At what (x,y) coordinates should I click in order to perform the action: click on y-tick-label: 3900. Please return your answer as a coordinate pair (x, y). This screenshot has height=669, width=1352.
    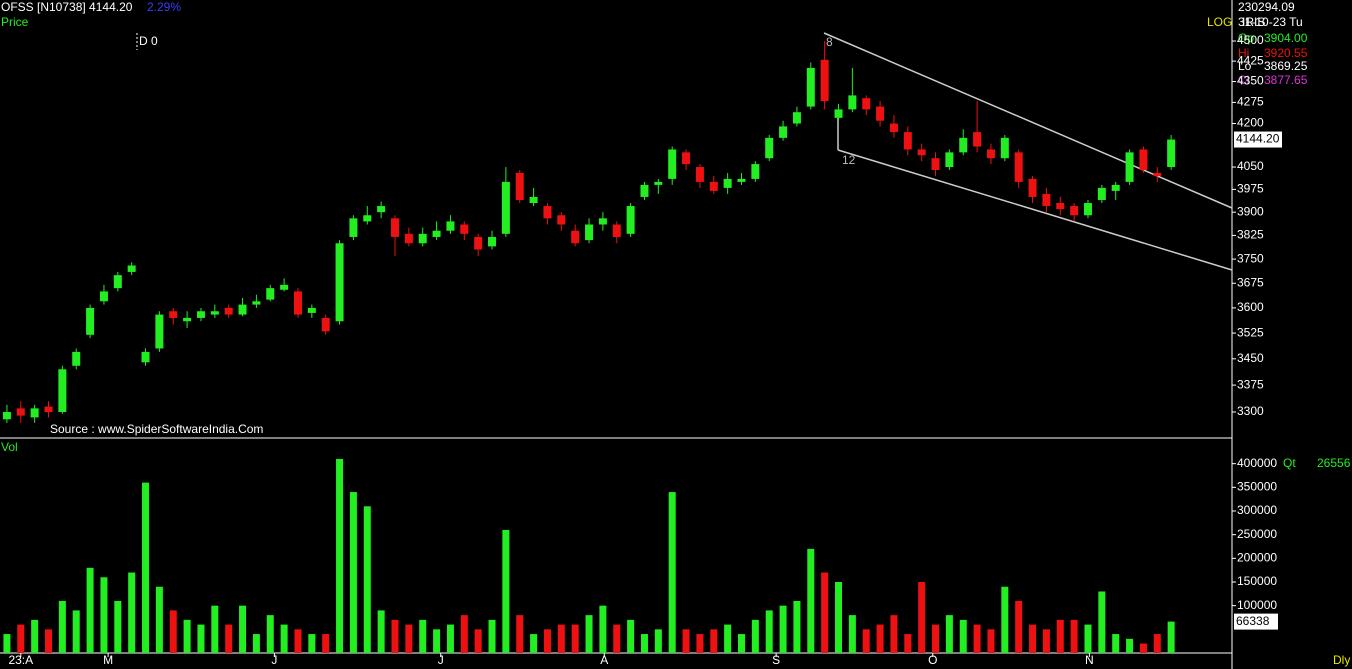
    Looking at the image, I should click on (1250, 211).